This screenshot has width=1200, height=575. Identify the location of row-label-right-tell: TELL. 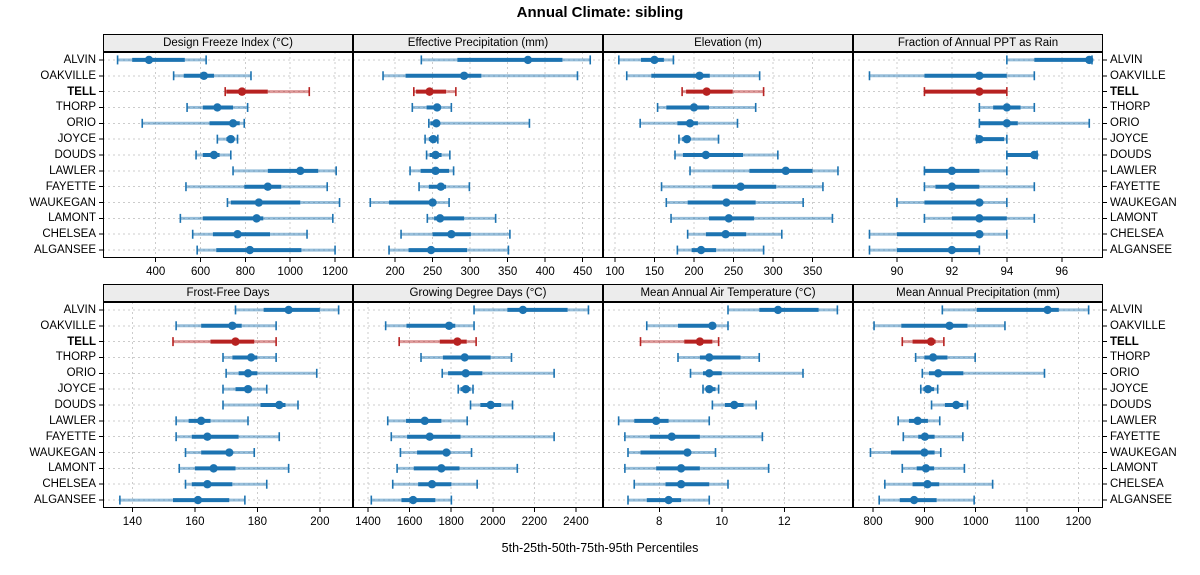
(1124, 91).